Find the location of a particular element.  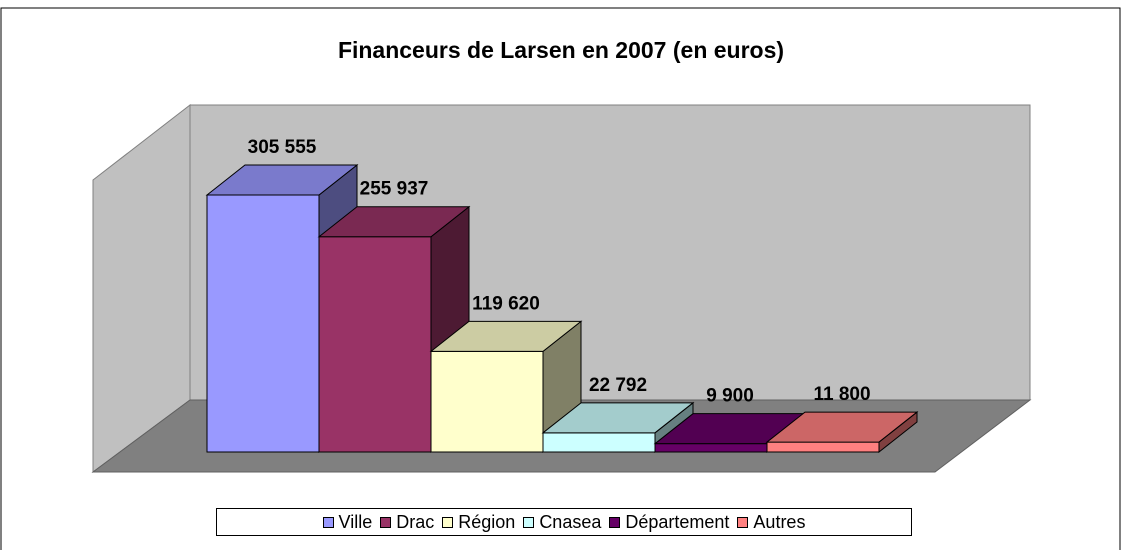

legend-label: Ville is located at coordinates (355, 521).